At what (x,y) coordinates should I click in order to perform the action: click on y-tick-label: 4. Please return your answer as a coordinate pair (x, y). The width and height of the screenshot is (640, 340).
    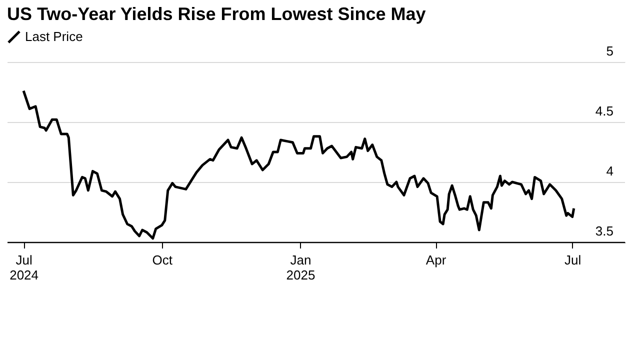
    Looking at the image, I should click on (610, 171).